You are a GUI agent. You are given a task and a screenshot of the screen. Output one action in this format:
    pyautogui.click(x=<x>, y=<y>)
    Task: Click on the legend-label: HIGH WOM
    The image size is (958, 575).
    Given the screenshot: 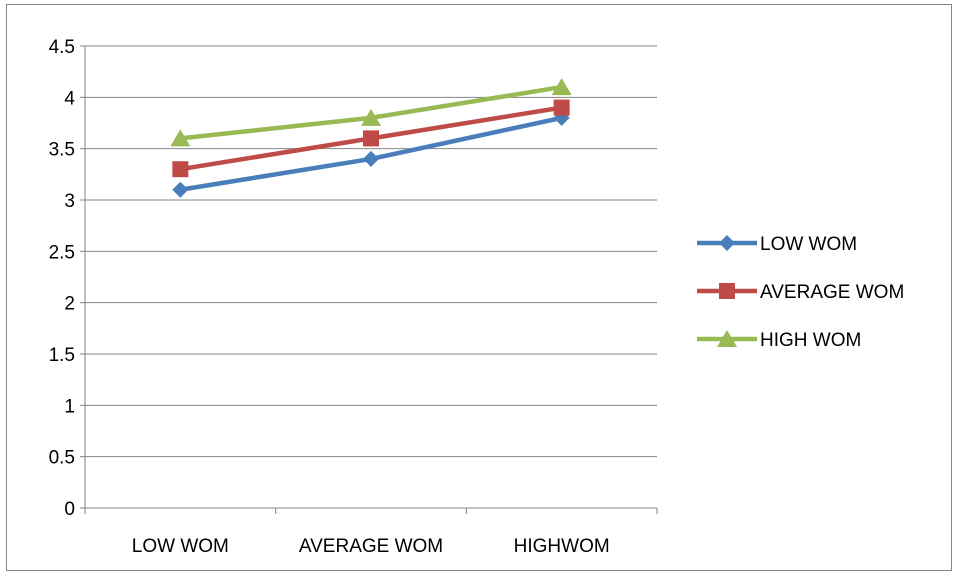 What is the action you would take?
    pyautogui.click(x=810, y=340)
    